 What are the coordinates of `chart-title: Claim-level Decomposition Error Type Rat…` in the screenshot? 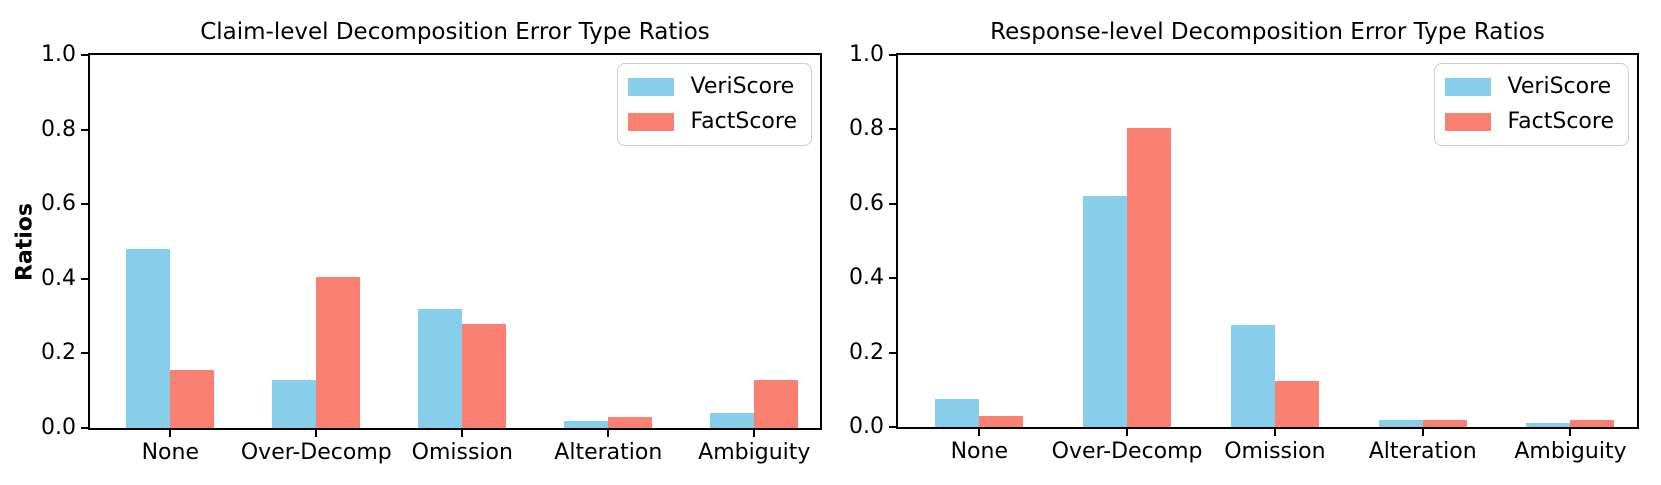 It's located at (455, 32).